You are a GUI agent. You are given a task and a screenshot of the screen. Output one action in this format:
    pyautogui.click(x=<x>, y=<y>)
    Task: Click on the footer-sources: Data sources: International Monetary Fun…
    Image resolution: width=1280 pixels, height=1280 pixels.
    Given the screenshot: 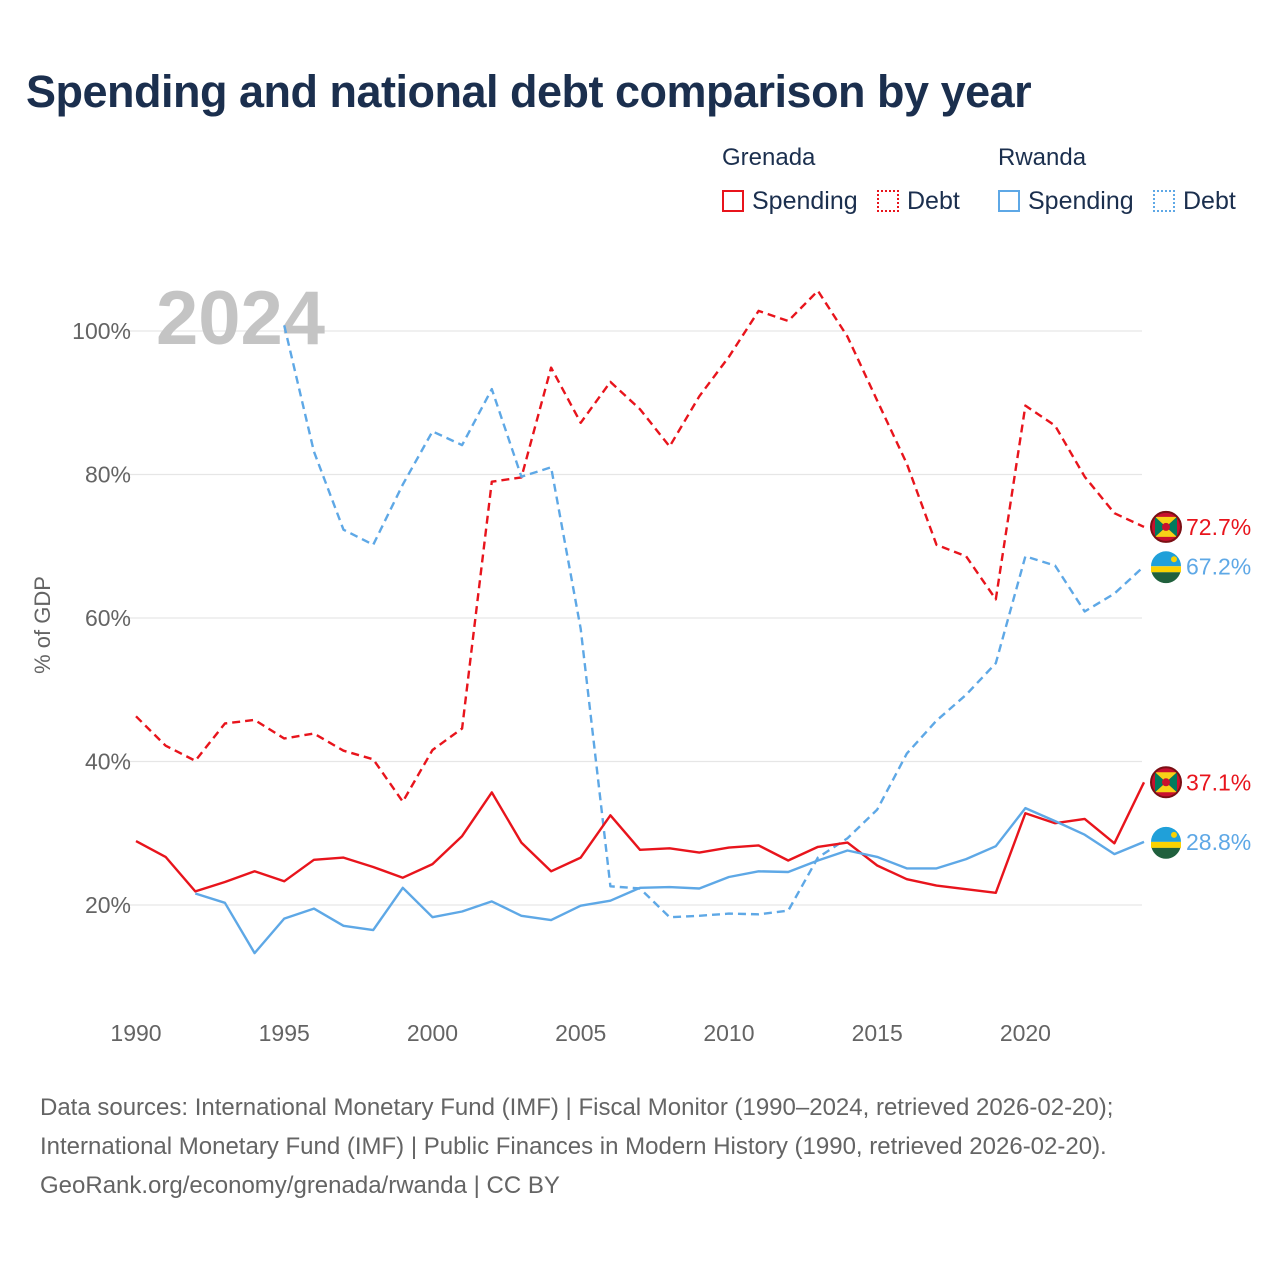 What is the action you would take?
    pyautogui.click(x=576, y=1146)
    